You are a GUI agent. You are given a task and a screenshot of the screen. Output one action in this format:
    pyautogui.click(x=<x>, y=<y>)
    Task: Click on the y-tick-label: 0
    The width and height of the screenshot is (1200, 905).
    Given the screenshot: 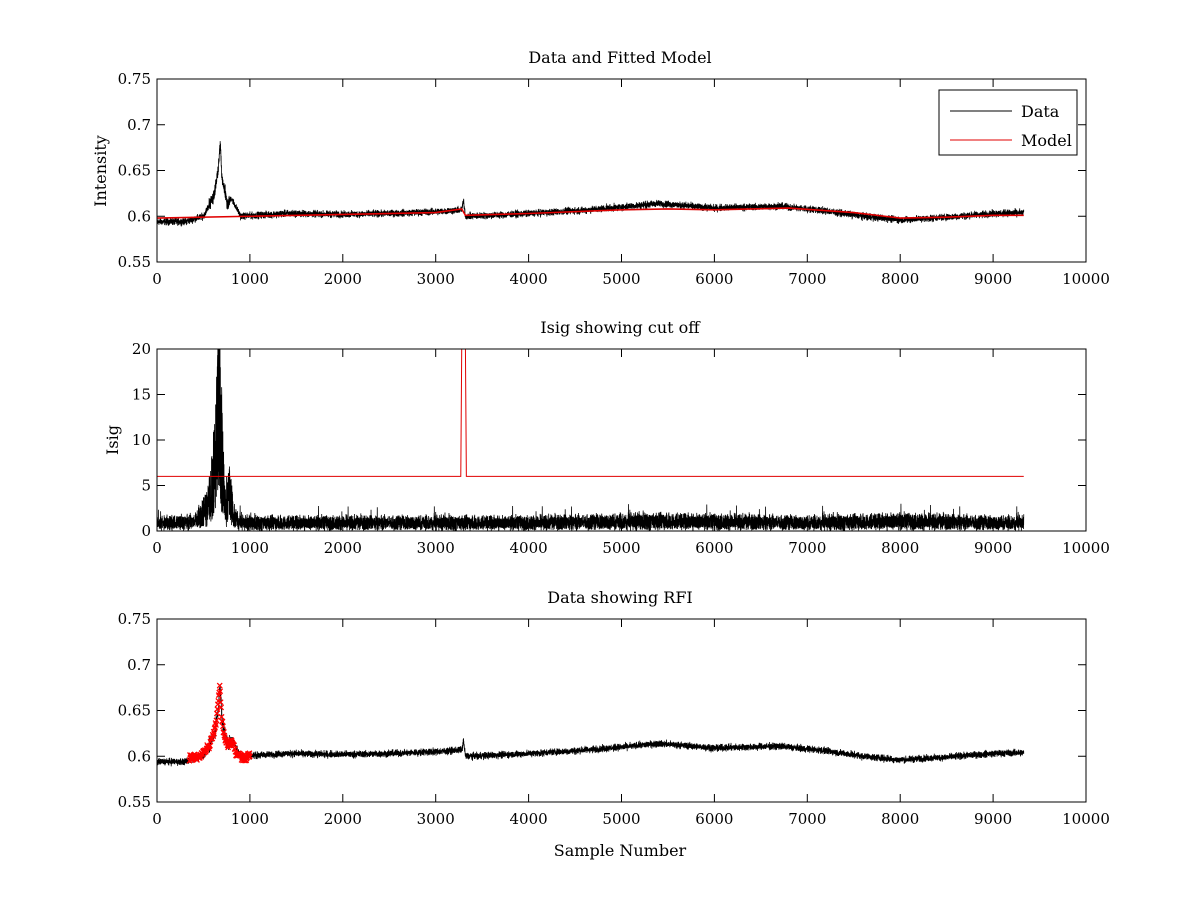 What is the action you would take?
    pyautogui.click(x=146, y=531)
    